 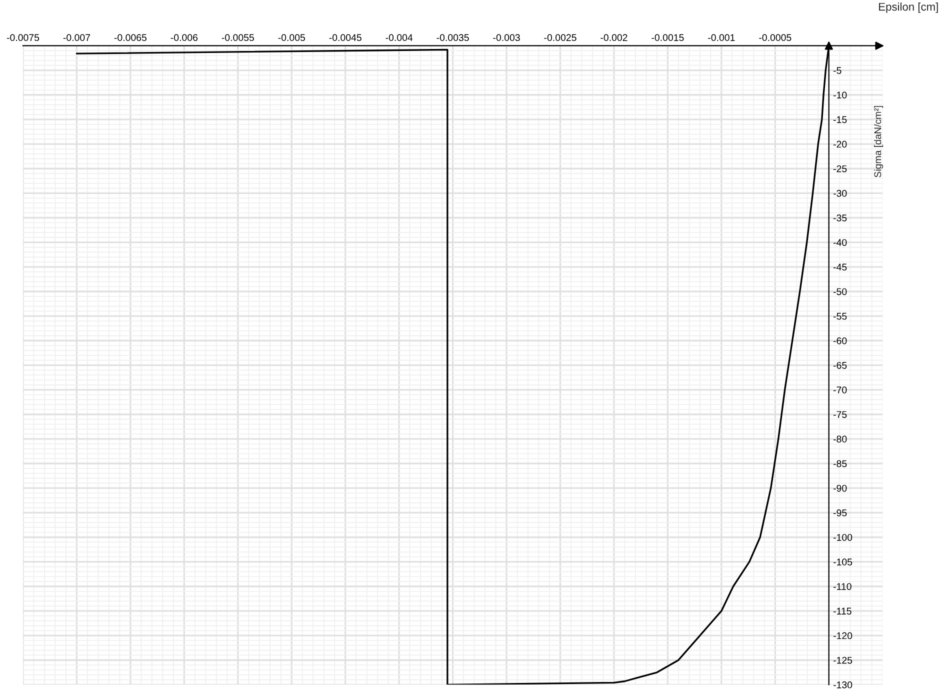 I want to click on y-tick-label: -110, so click(x=842, y=586).